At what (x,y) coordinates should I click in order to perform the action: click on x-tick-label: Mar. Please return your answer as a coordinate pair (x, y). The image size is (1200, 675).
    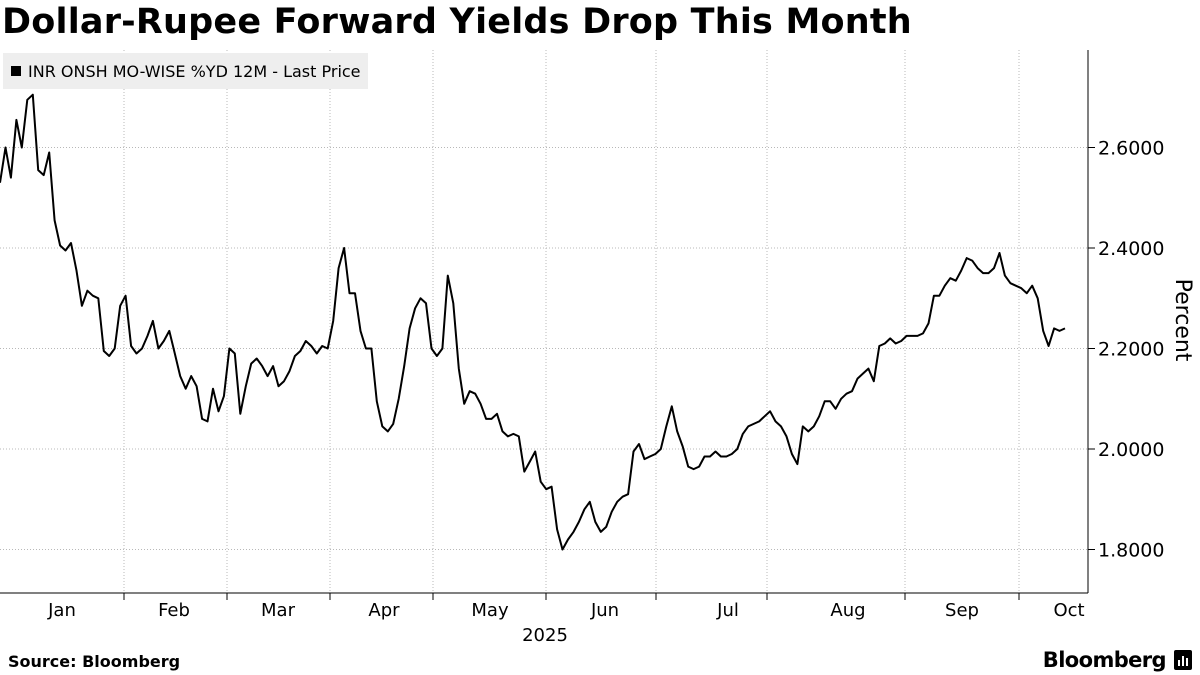
    Looking at the image, I should click on (278, 610).